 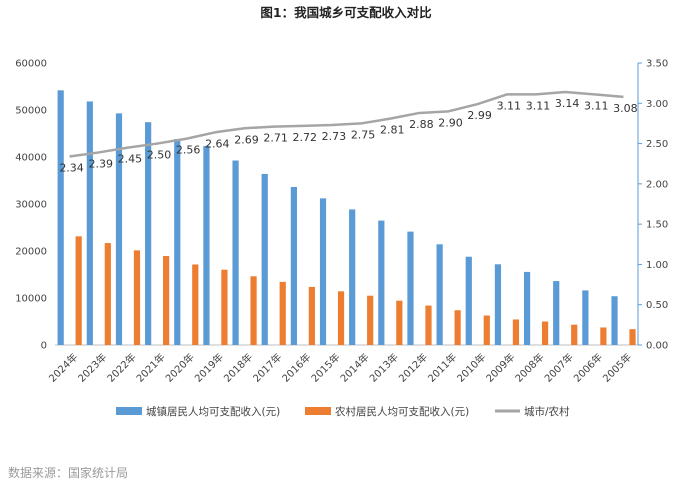 I want to click on ratio-data-label: 2.50, so click(x=159, y=155).